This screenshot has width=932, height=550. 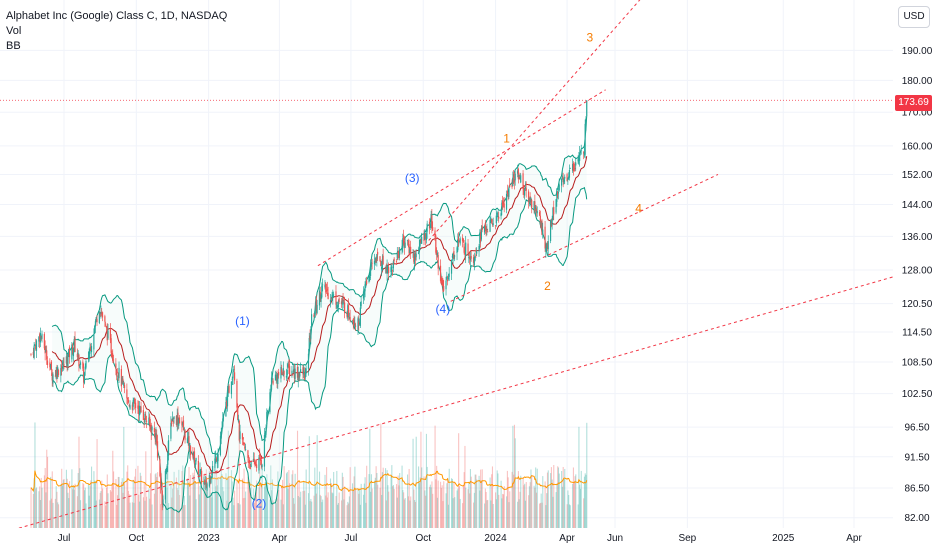 What do you see at coordinates (567, 538) in the screenshot?
I see `time-tick-label: Apr` at bounding box center [567, 538].